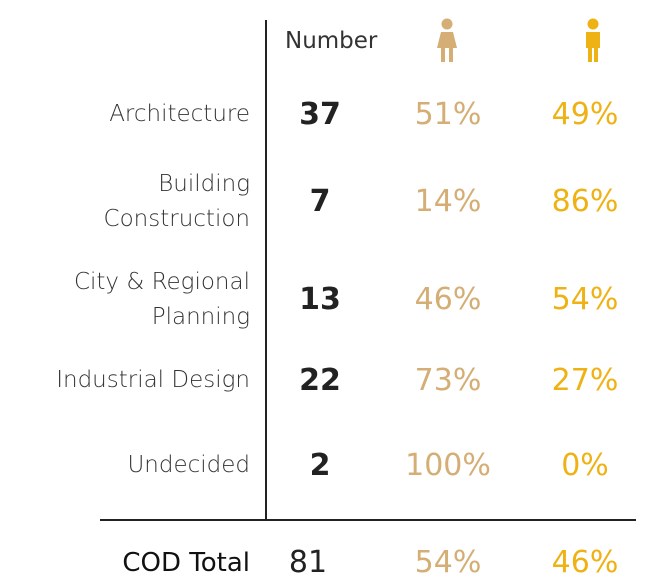 This screenshot has width=650, height=586. Describe the element at coordinates (320, 299) in the screenshot. I see `row-number: 13` at that location.